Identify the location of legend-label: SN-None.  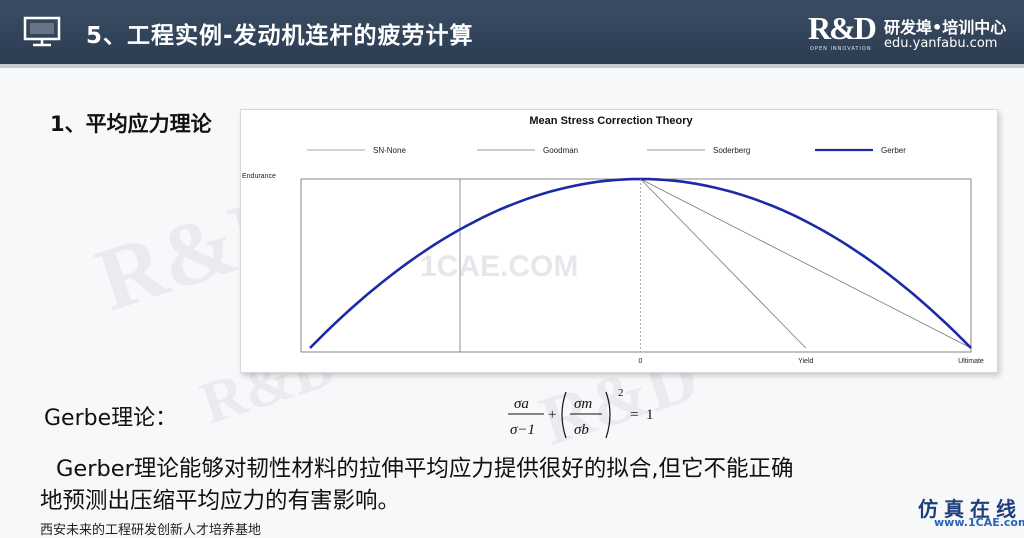
(389, 150).